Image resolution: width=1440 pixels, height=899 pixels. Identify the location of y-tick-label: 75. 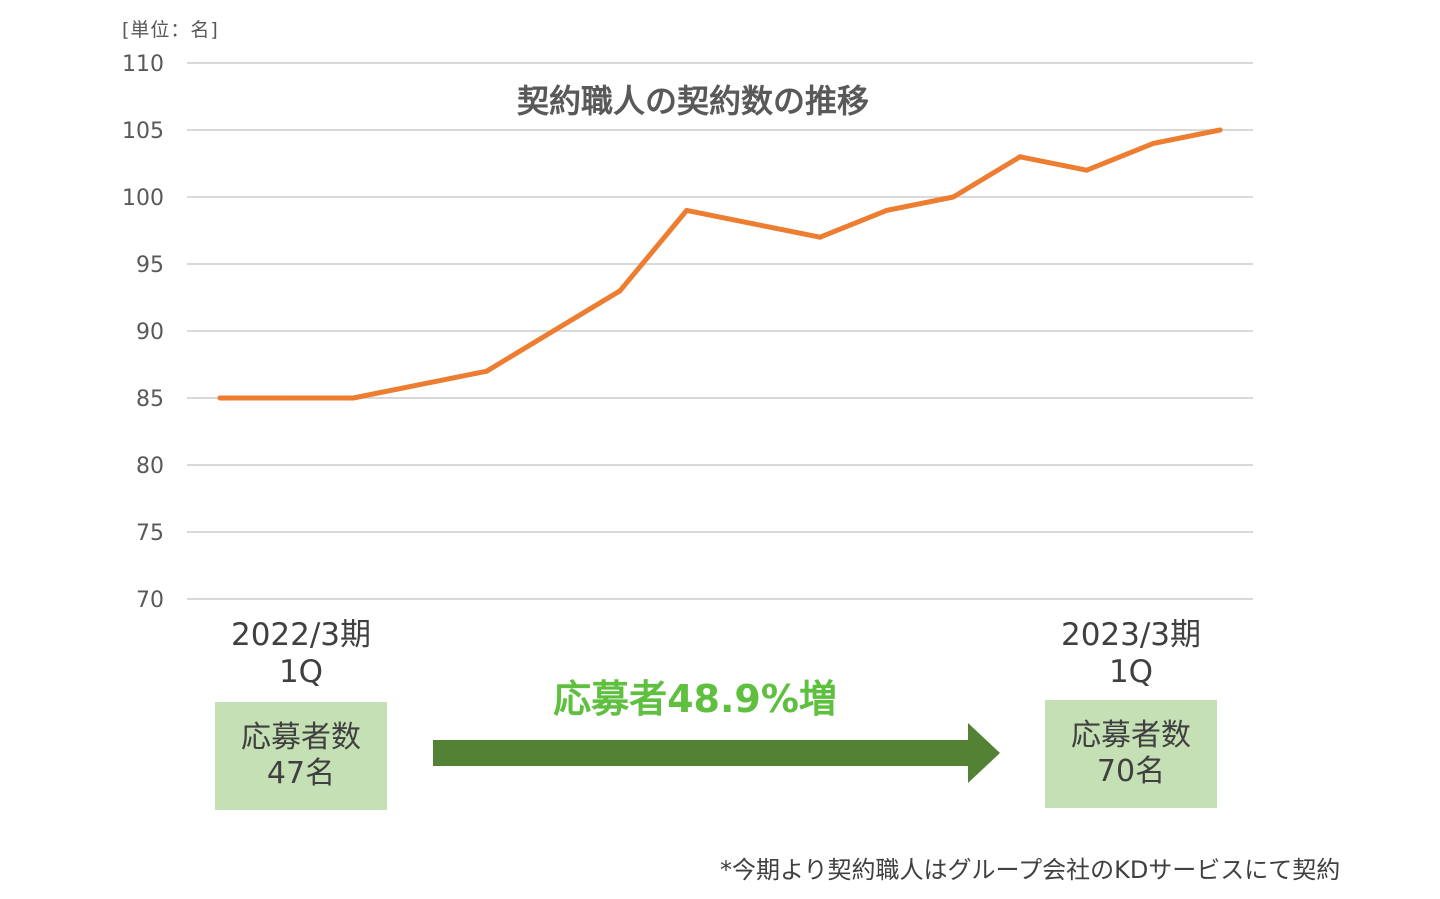
(150, 533).